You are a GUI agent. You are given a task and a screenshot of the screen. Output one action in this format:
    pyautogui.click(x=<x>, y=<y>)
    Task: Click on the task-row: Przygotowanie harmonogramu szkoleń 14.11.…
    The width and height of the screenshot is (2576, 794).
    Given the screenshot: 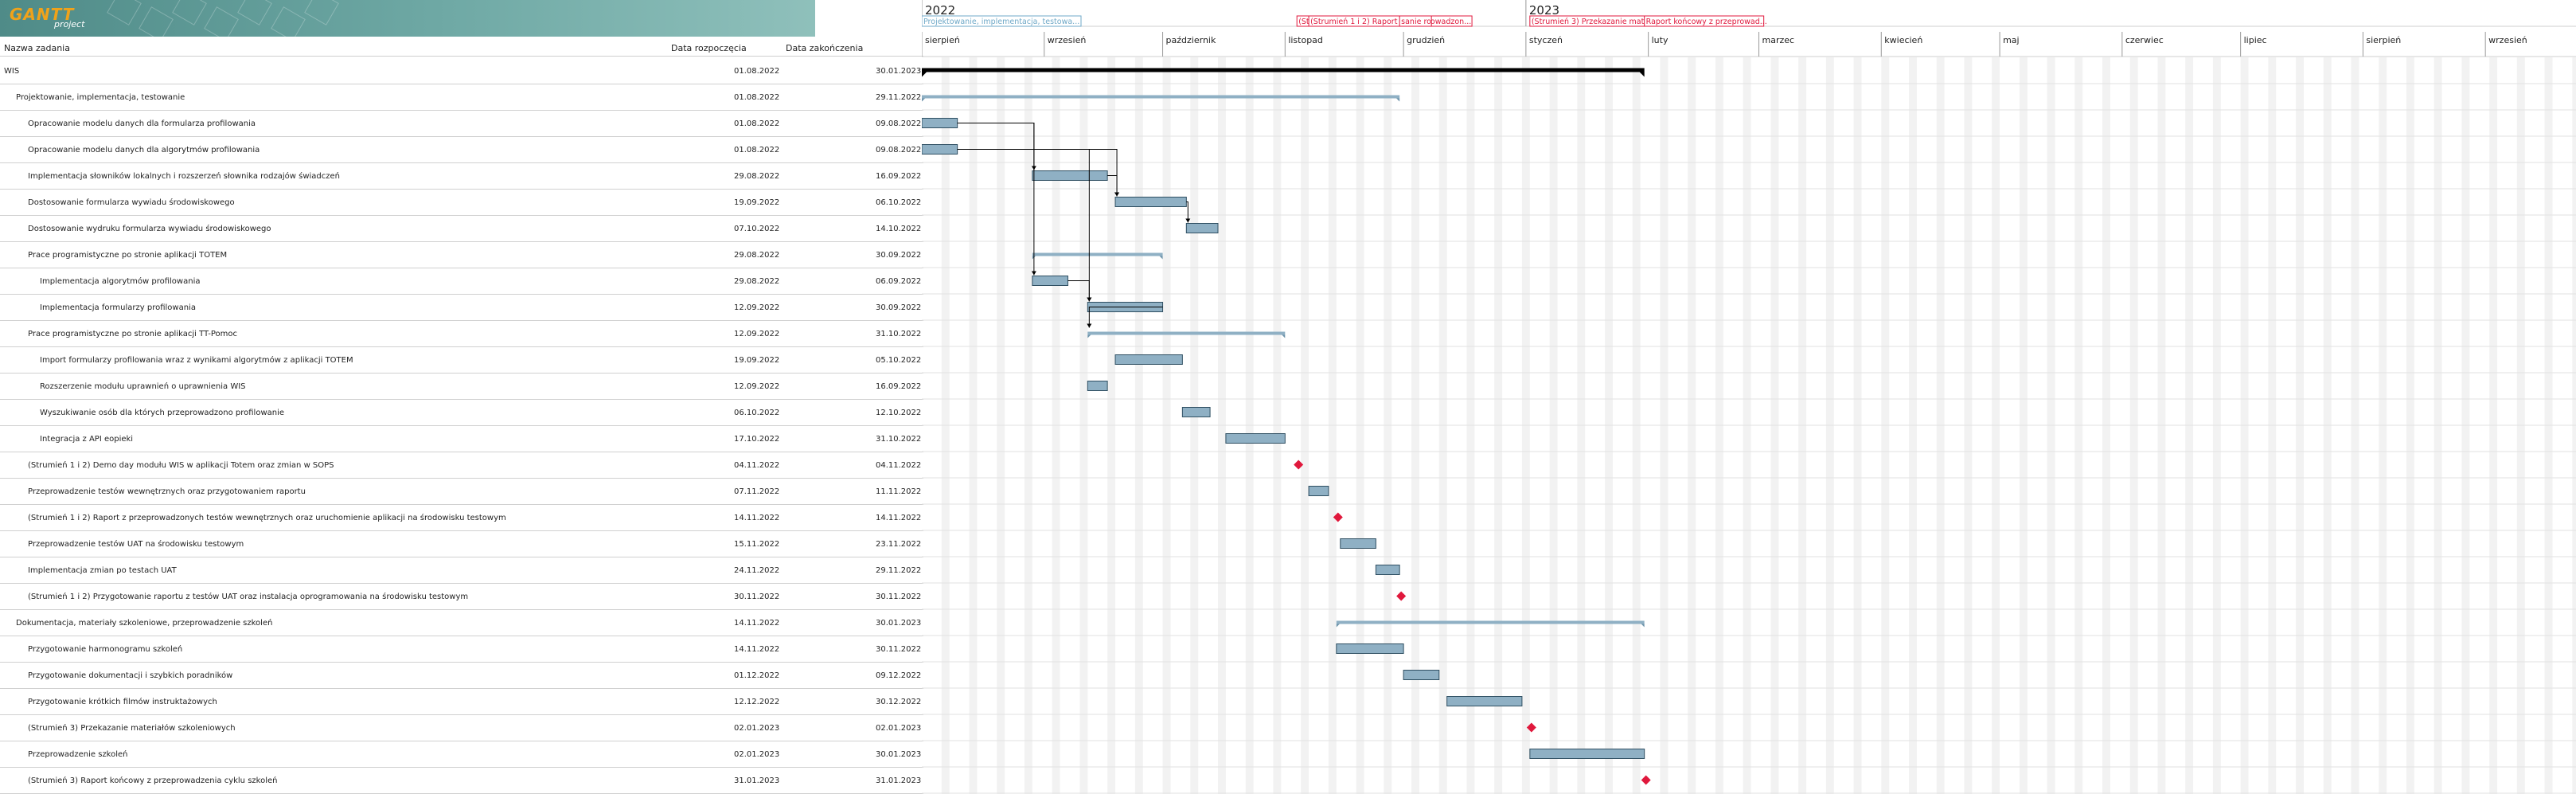 What is the action you would take?
    pyautogui.click(x=461, y=649)
    